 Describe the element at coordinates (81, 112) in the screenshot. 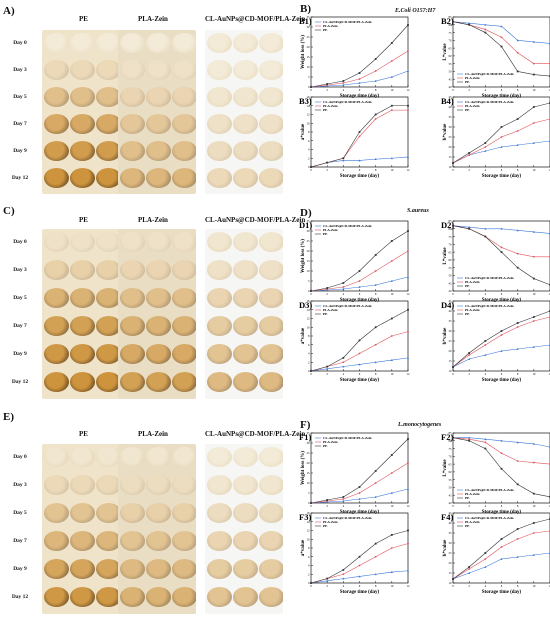

I see `photo-block-pe` at that location.